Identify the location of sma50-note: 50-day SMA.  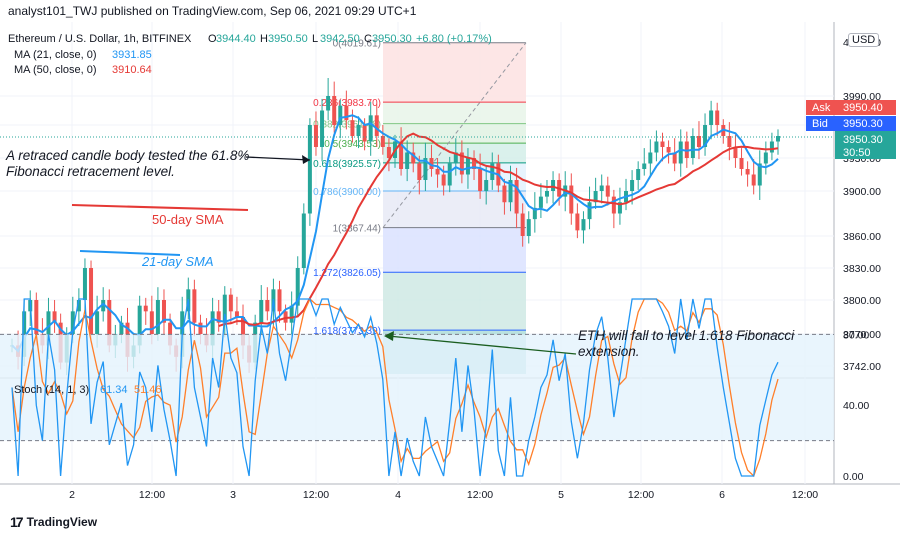
(188, 219).